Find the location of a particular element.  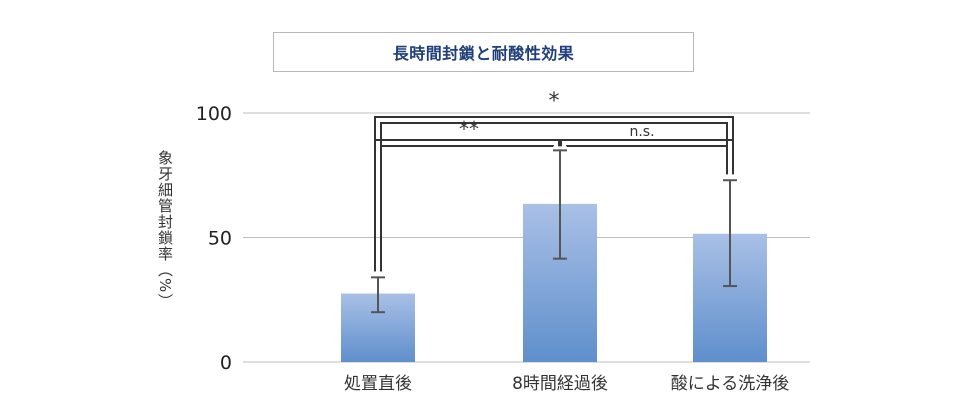

bracket-0-1-outer is located at coordinates (467, 205).